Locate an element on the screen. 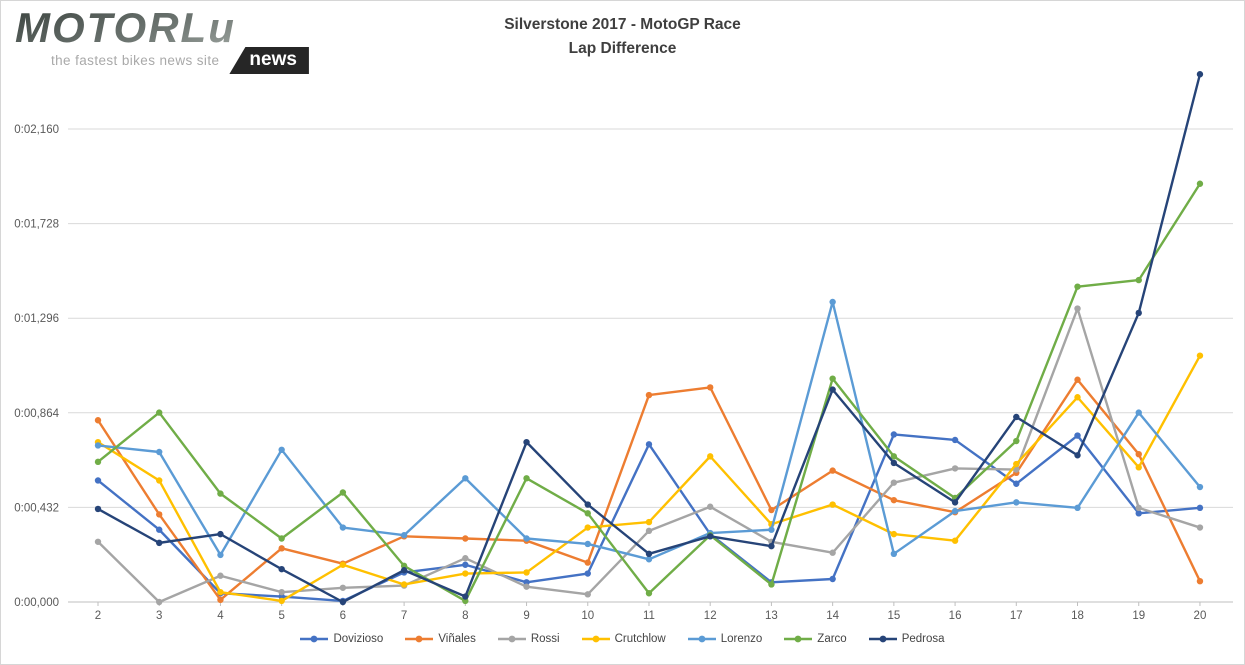 Image resolution: width=1245 pixels, height=665 pixels. legend-marker-lorenzo is located at coordinates (701, 639).